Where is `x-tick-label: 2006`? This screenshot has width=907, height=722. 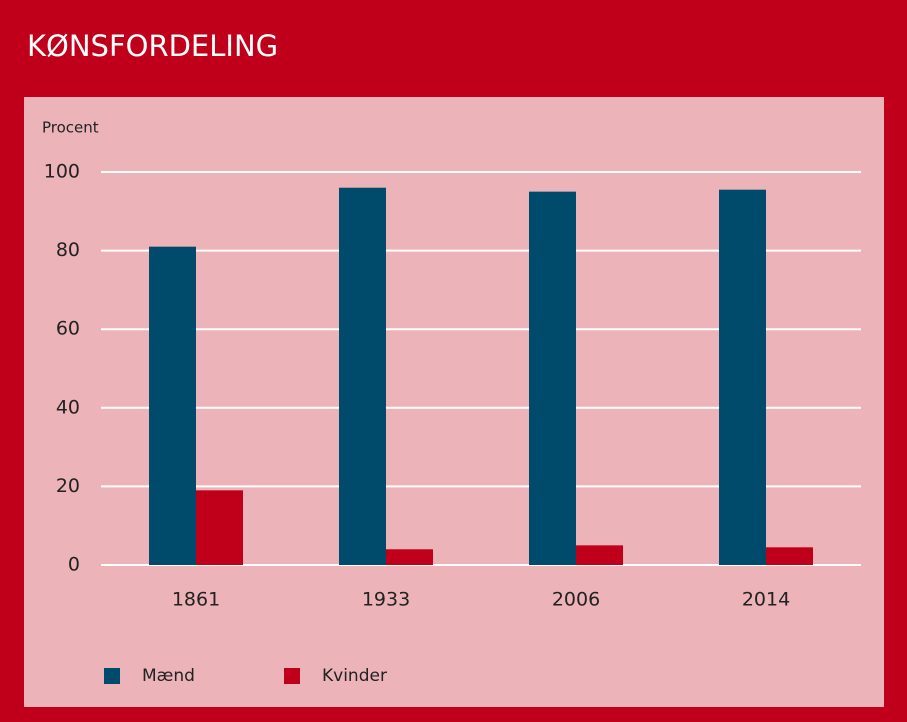 x-tick-label: 2006 is located at coordinates (576, 600).